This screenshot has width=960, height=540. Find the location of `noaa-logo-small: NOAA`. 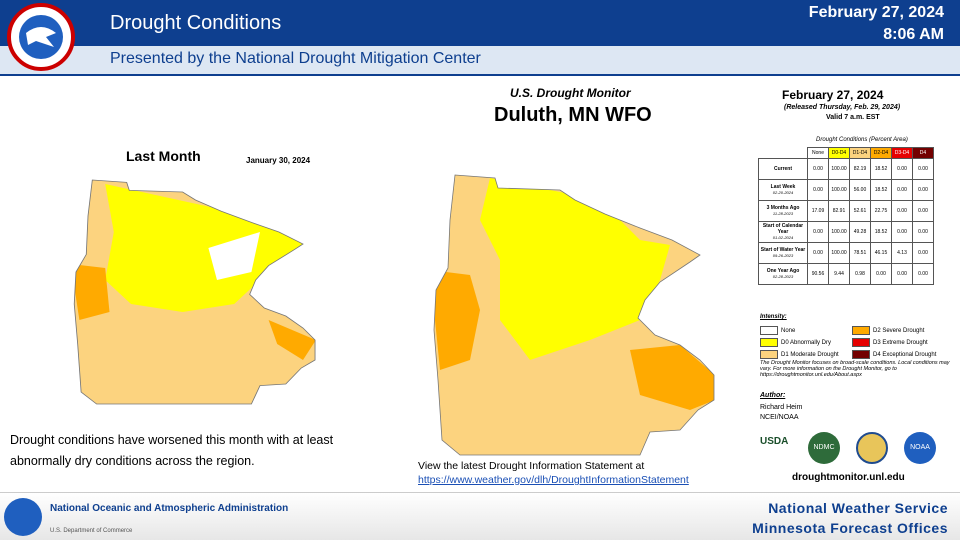

noaa-logo-small: NOAA is located at coordinates (920, 448).